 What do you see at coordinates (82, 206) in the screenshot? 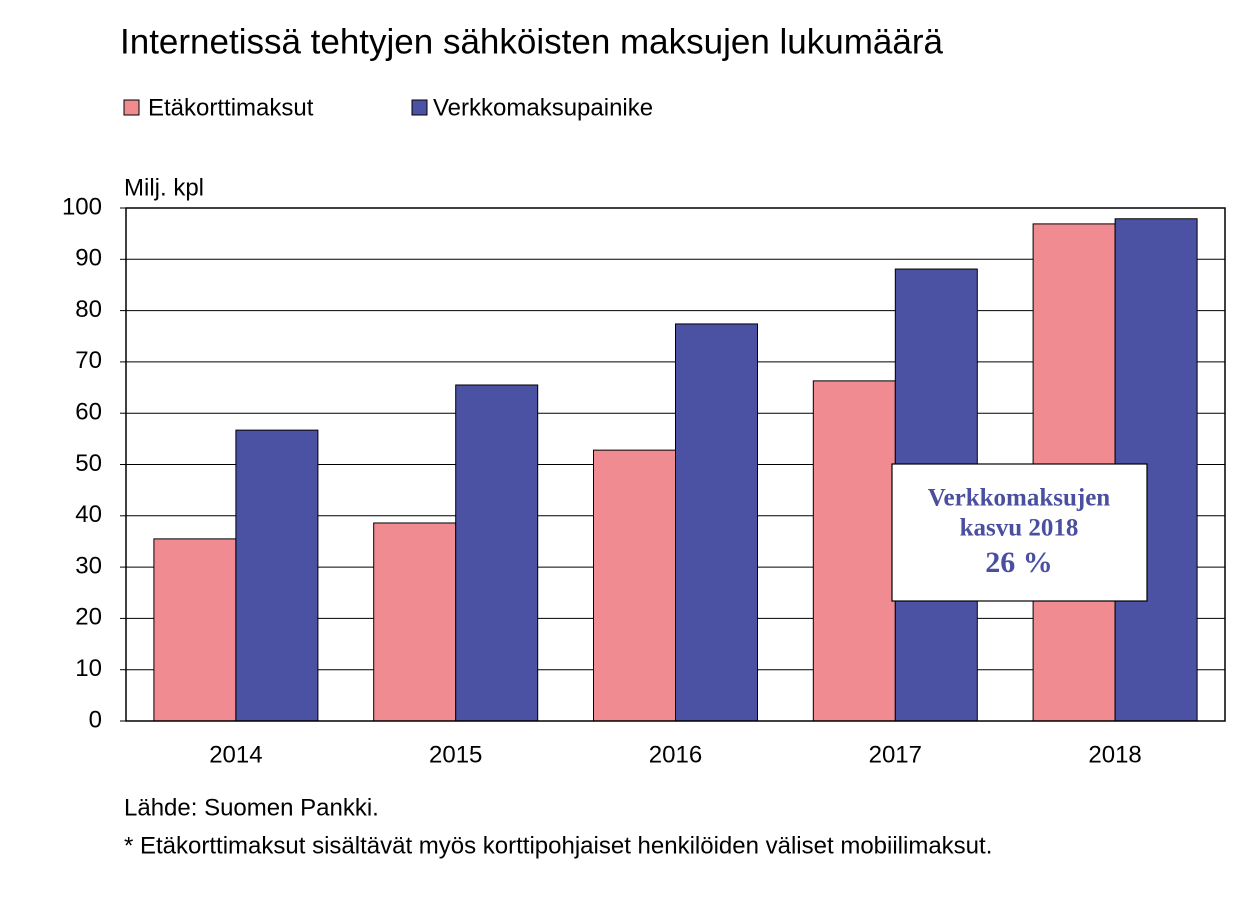
I see `y-tick-label: 100` at bounding box center [82, 206].